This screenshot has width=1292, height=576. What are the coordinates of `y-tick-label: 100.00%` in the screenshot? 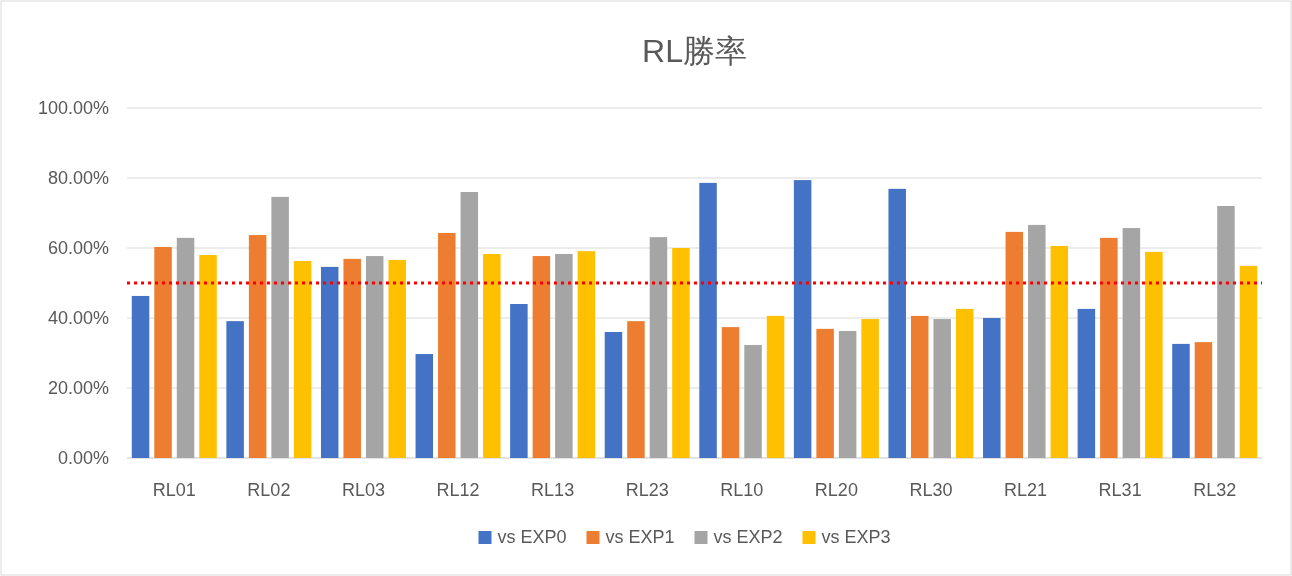 It's located at (73, 108).